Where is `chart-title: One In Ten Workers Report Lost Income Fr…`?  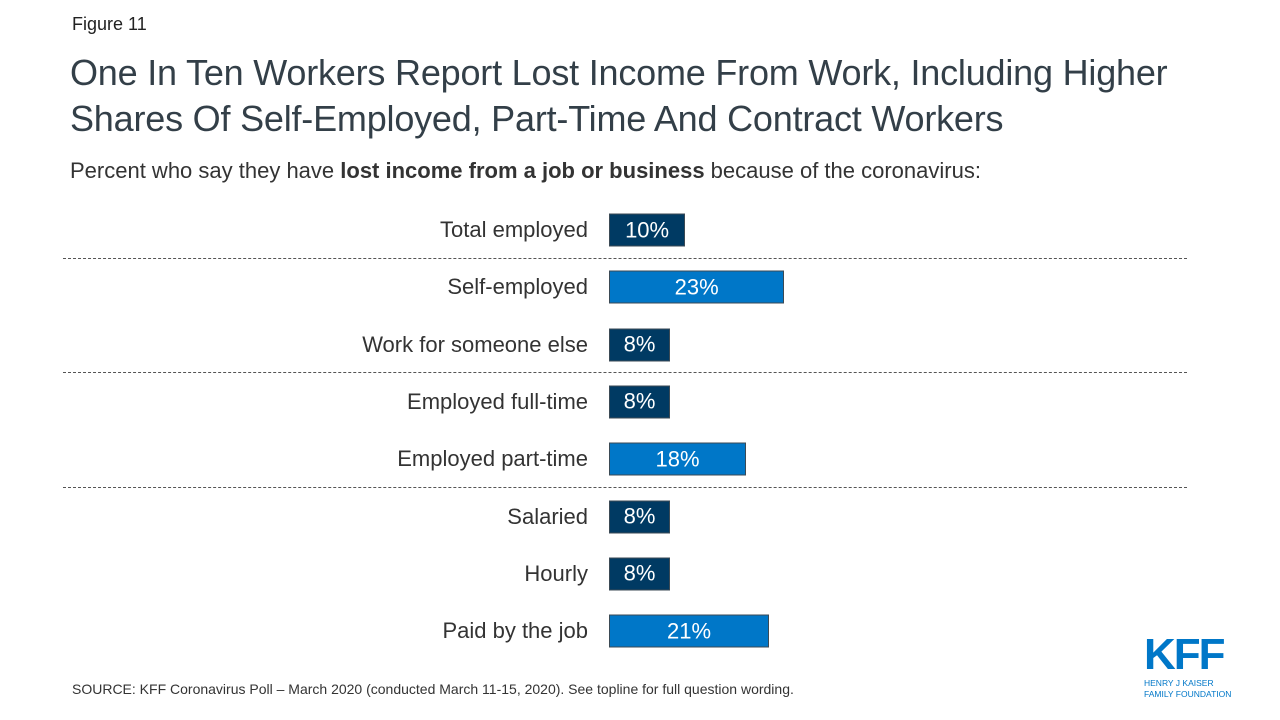
chart-title: One In Ten Workers Report Lost Income Fr… is located at coordinates (619, 95).